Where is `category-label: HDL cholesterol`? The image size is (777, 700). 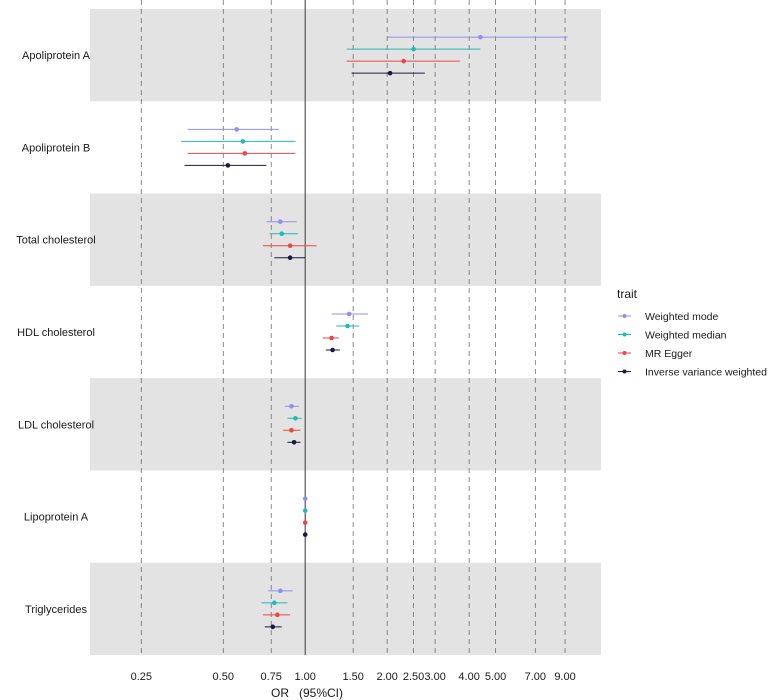 category-label: HDL cholesterol is located at coordinates (56, 333).